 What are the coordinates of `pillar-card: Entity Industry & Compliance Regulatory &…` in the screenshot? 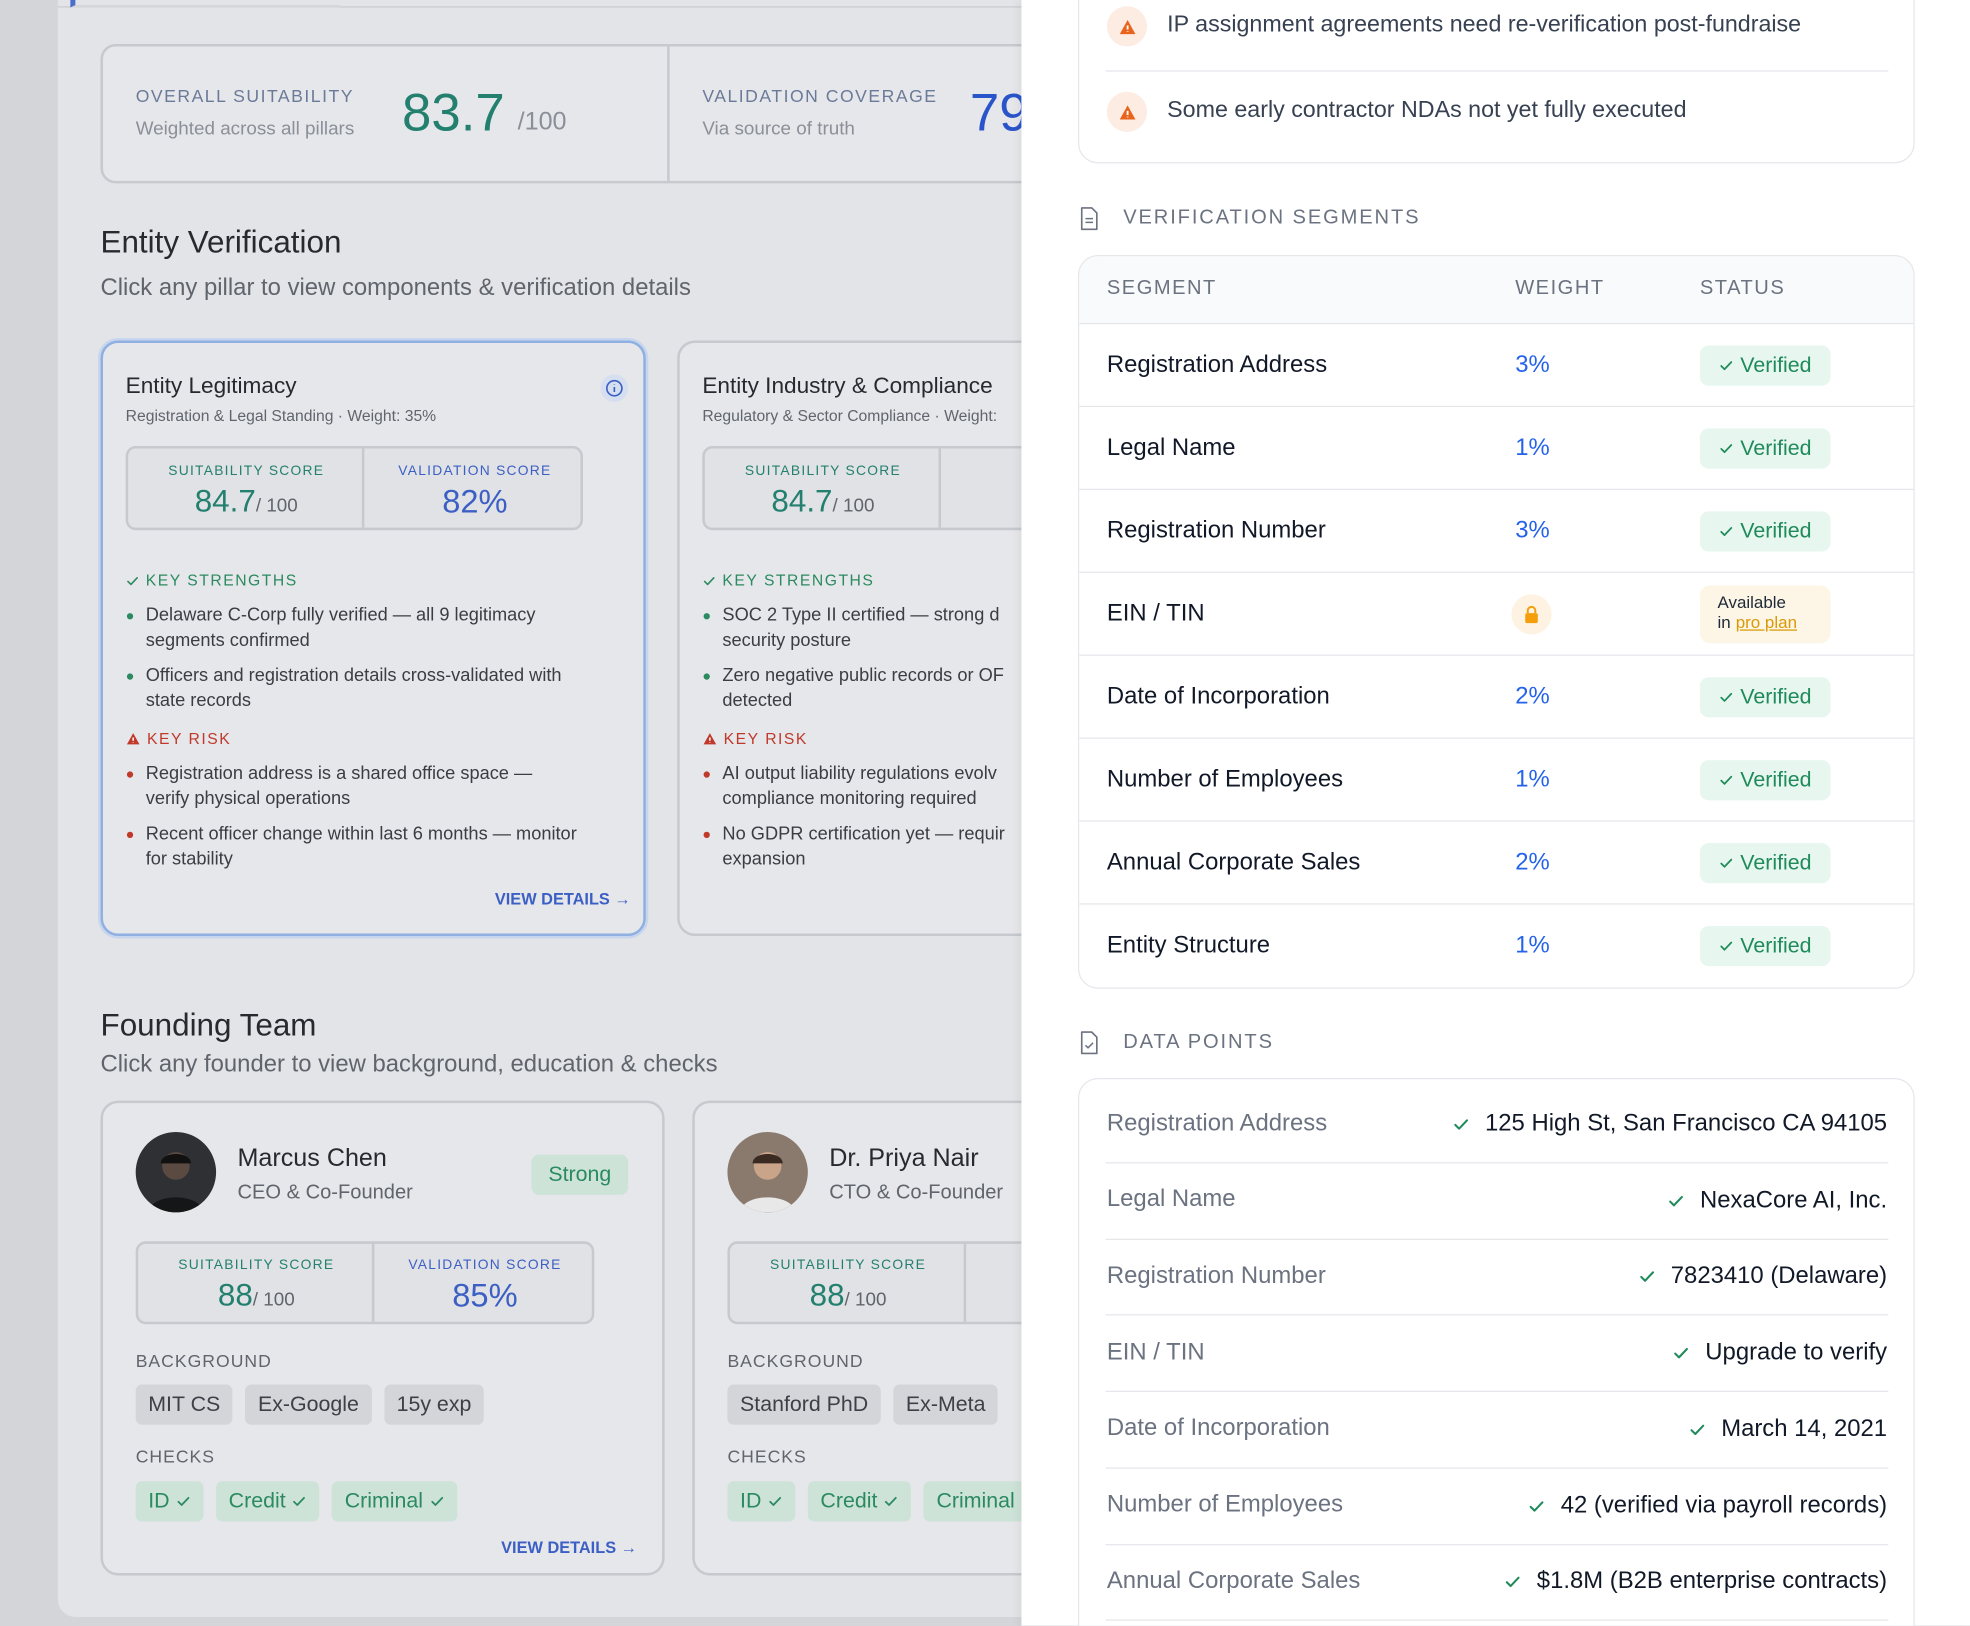 It's located at (849, 638).